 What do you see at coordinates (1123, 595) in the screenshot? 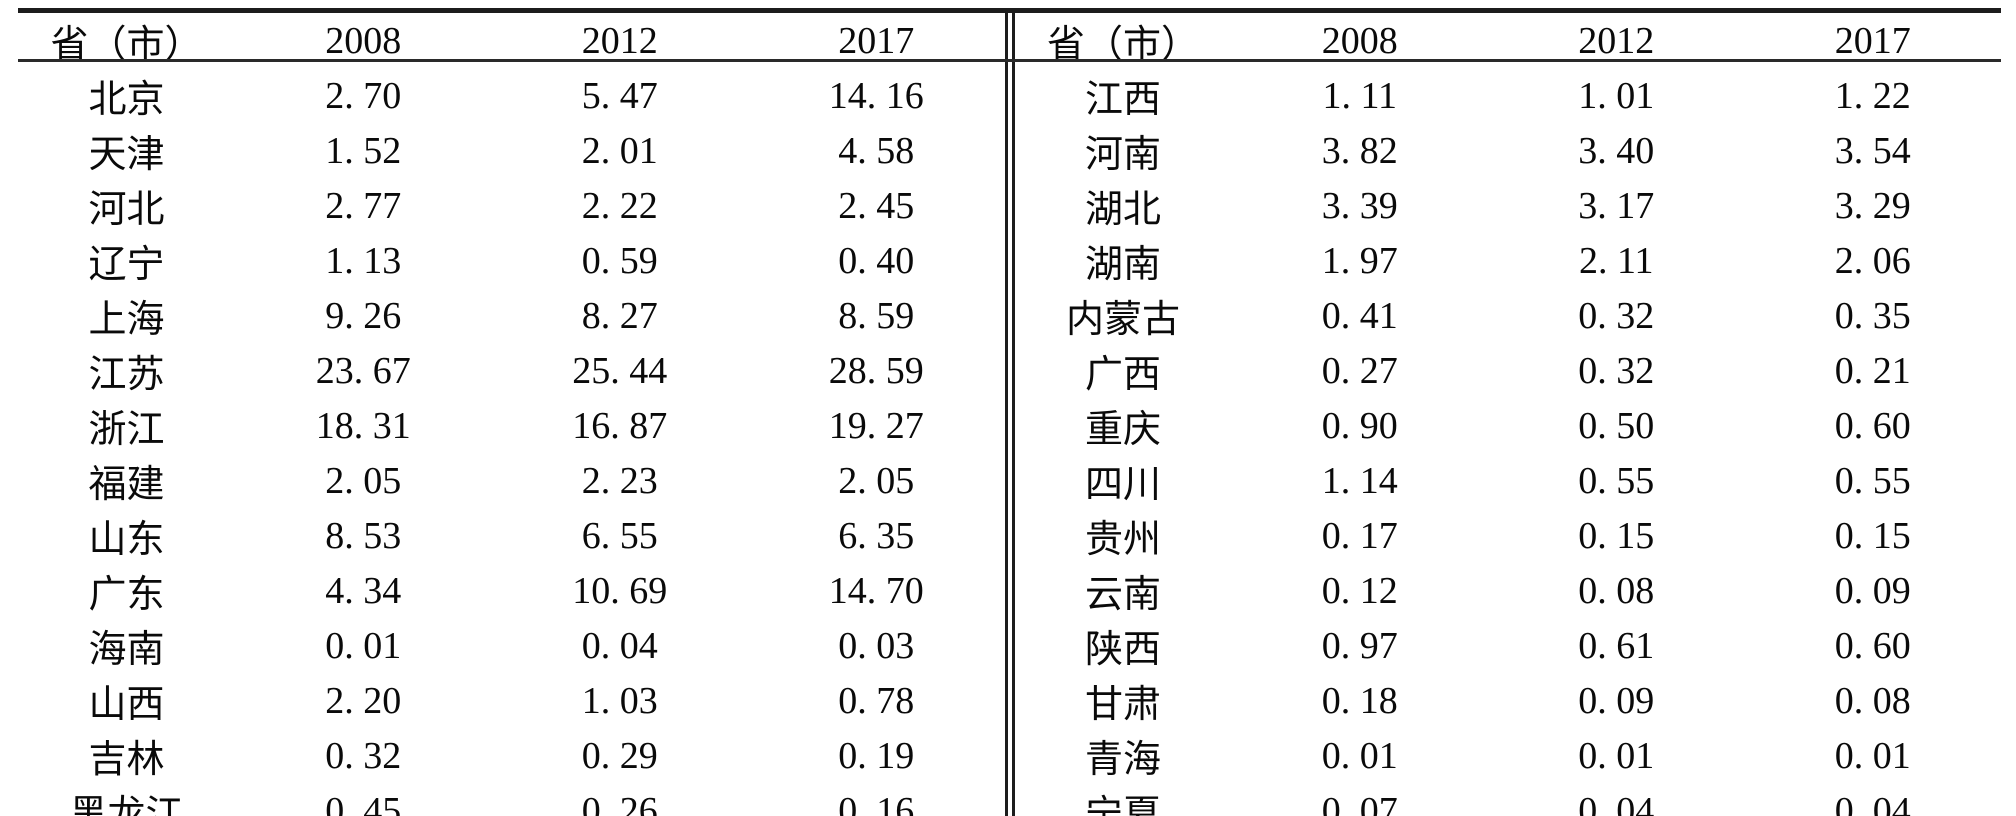
I see `province-cell: 云南` at bounding box center [1123, 595].